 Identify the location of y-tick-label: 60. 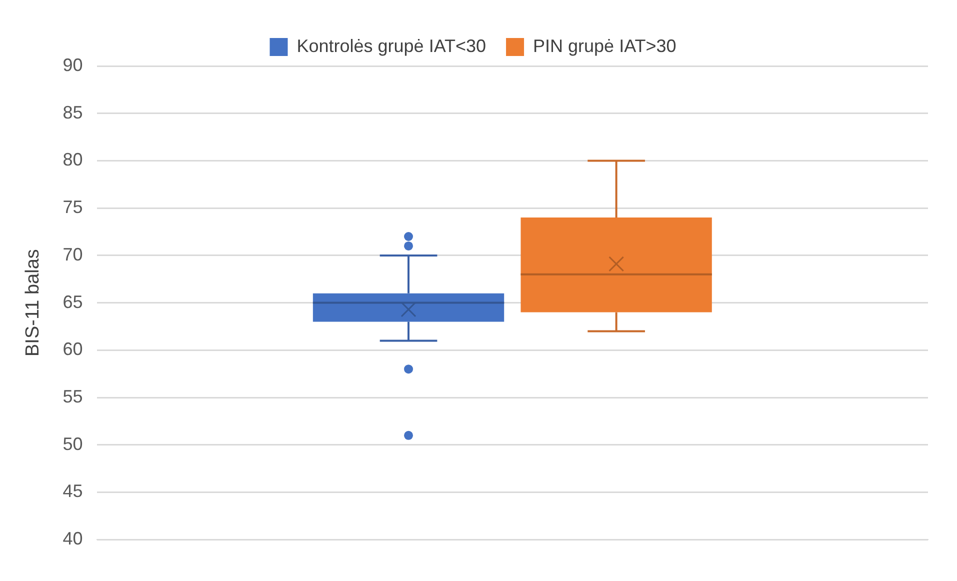
(72, 349).